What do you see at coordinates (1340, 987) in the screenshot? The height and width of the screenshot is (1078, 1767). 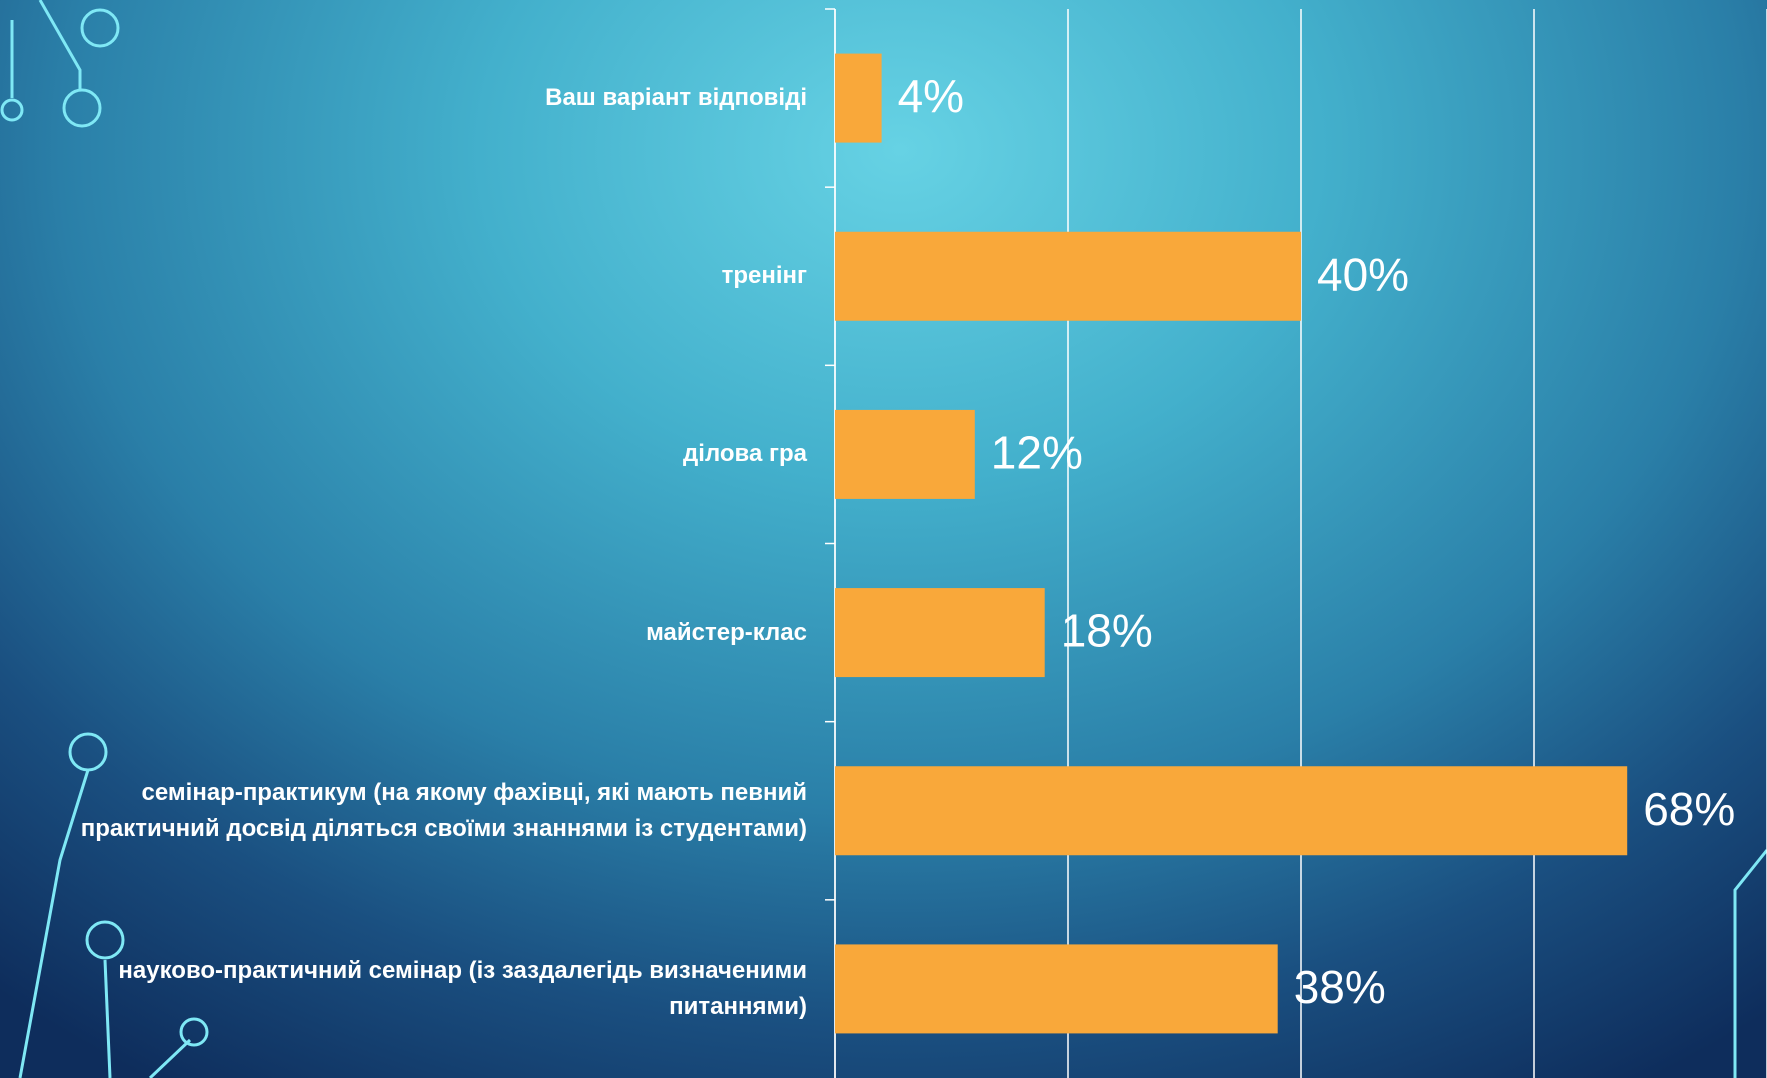 I see `value-label: 38%` at bounding box center [1340, 987].